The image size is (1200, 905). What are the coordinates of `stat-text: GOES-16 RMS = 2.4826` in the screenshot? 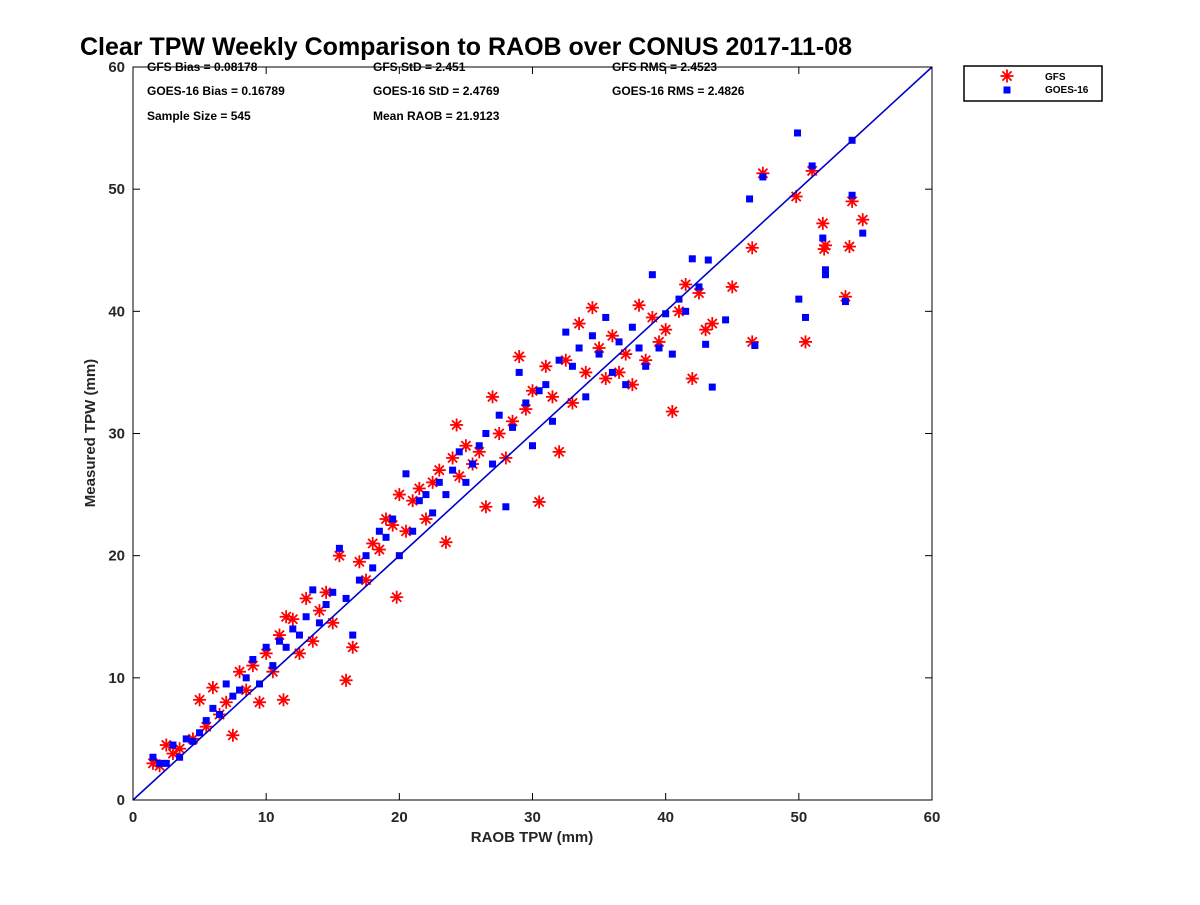 It's located at (678, 91).